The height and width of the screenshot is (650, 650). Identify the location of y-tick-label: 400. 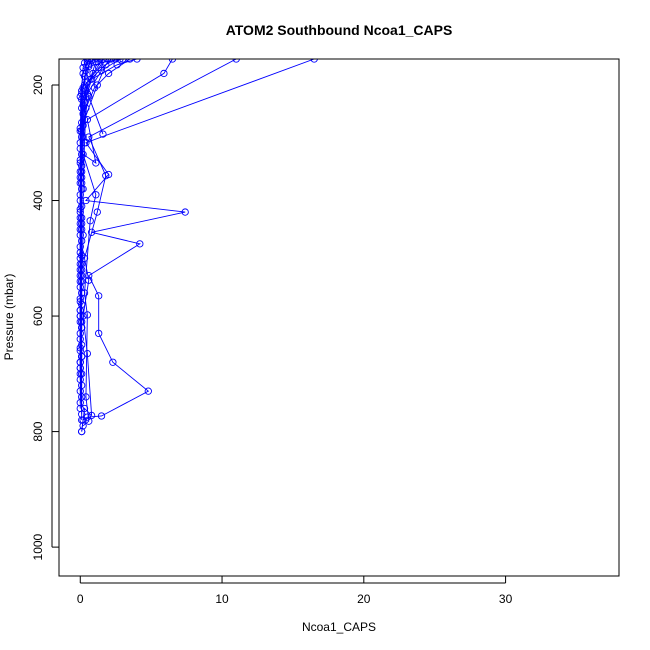
(38, 200).